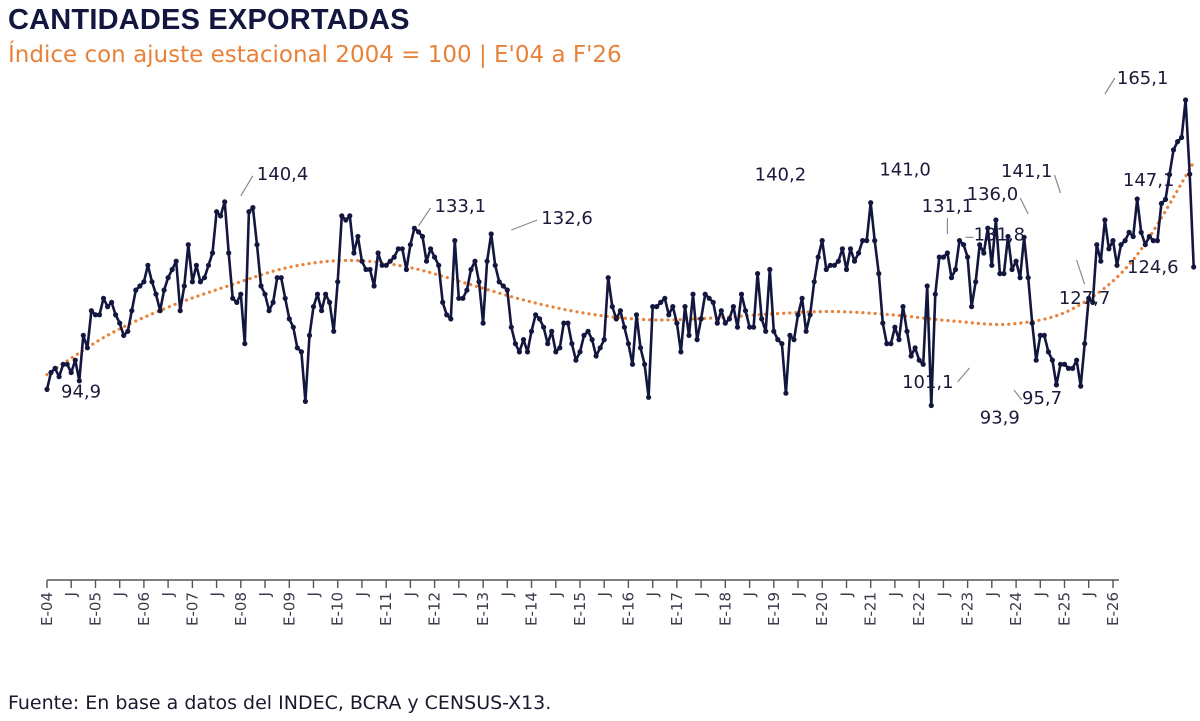  I want to click on x-tick-label: E-15, so click(580, 609).